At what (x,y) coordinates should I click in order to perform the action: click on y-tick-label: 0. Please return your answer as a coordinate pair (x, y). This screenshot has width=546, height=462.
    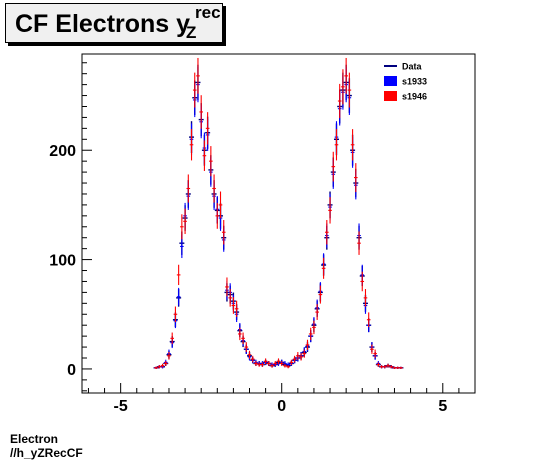
    Looking at the image, I should click on (71, 370).